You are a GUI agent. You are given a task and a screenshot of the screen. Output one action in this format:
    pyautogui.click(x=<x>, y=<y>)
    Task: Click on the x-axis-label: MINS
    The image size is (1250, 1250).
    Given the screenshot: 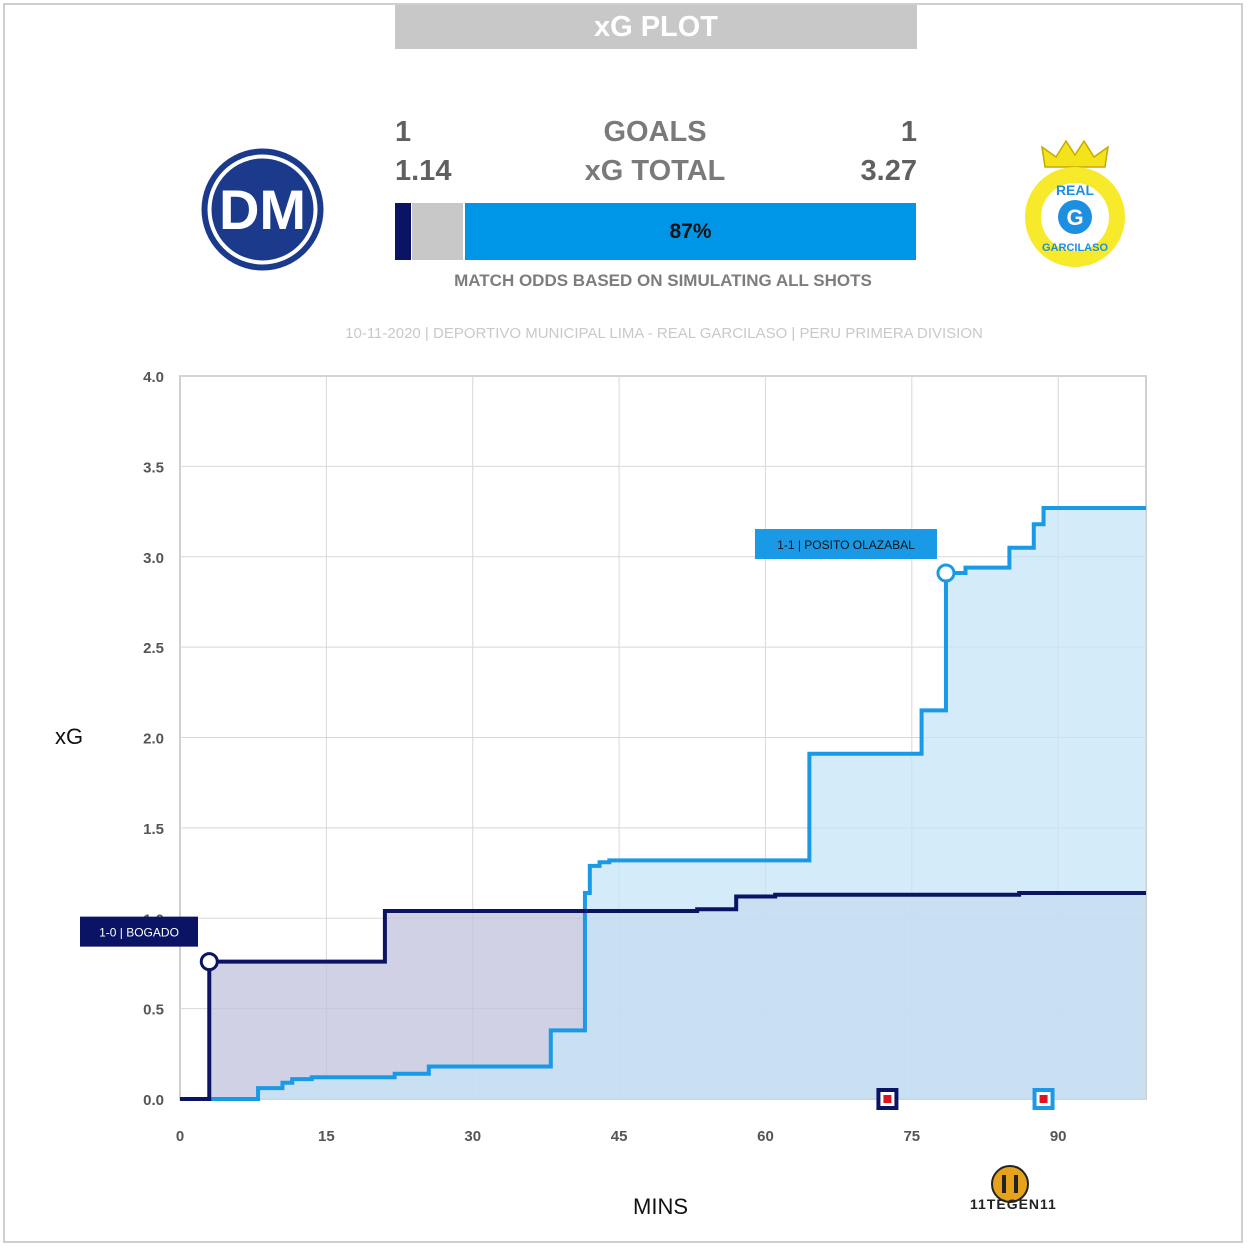 What is the action you would take?
    pyautogui.click(x=660, y=1206)
    